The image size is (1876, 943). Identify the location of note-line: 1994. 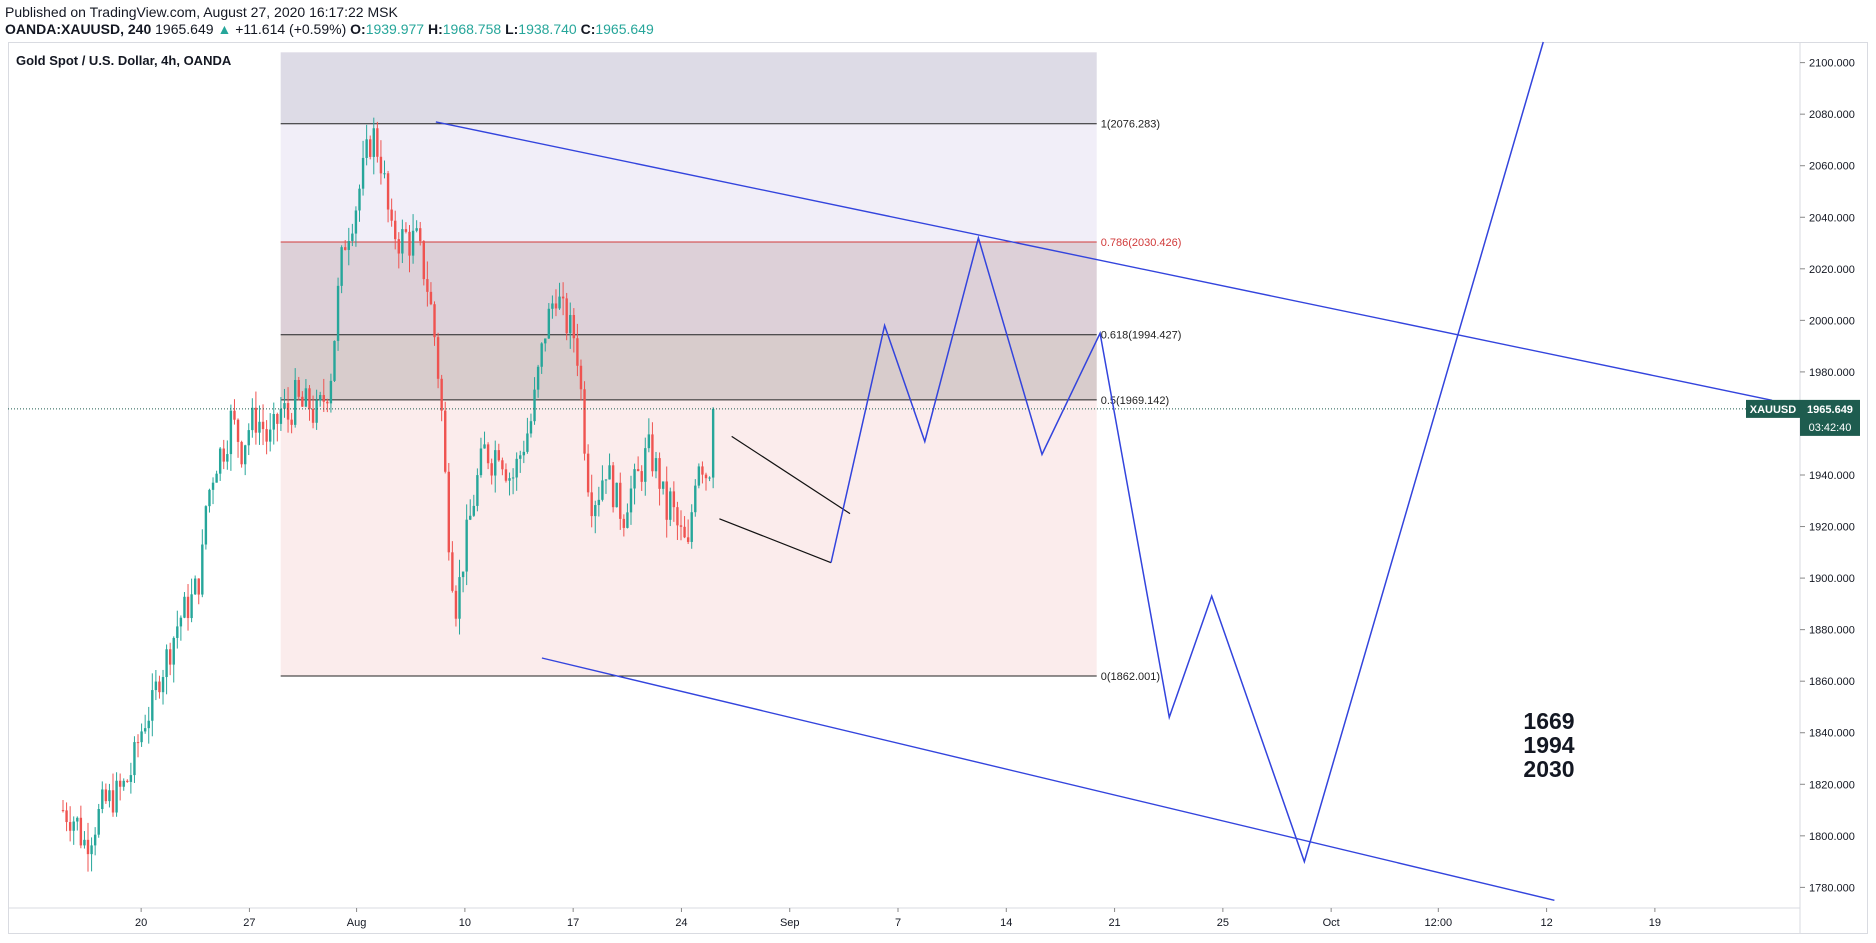
(1549, 745).